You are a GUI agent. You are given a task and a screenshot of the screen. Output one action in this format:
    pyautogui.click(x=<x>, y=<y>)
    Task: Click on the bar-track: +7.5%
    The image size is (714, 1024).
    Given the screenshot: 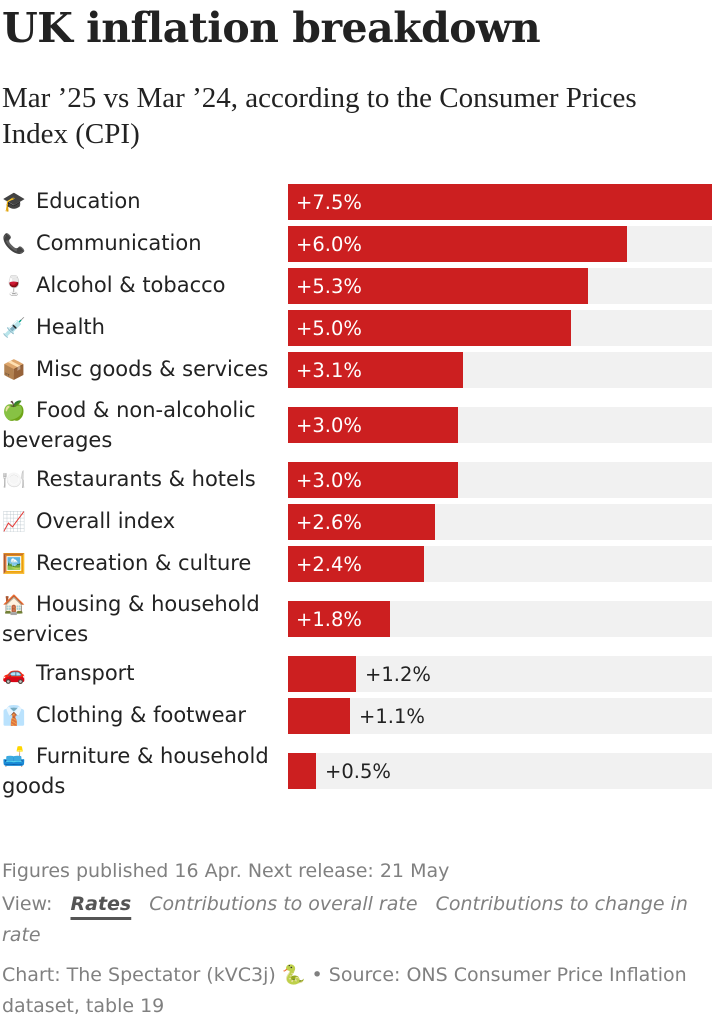 What is the action you would take?
    pyautogui.click(x=500, y=202)
    